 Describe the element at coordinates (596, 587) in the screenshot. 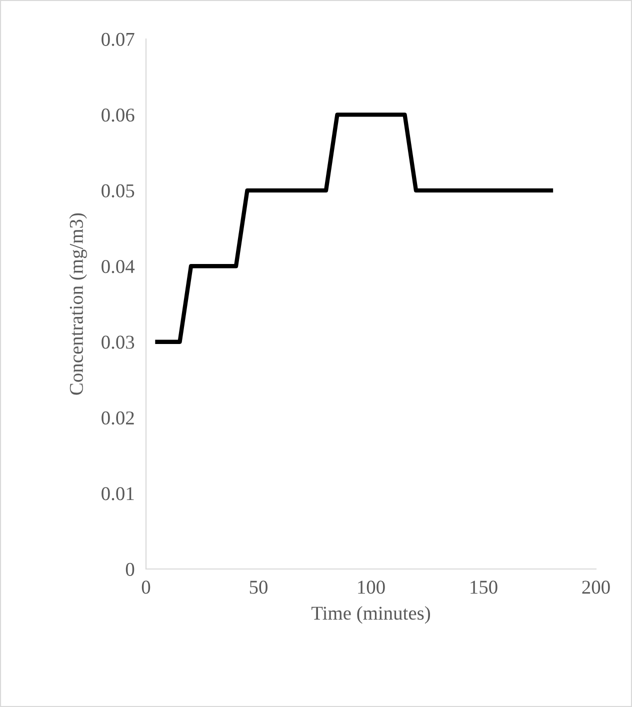

I see `x-tick-label: 200` at that location.